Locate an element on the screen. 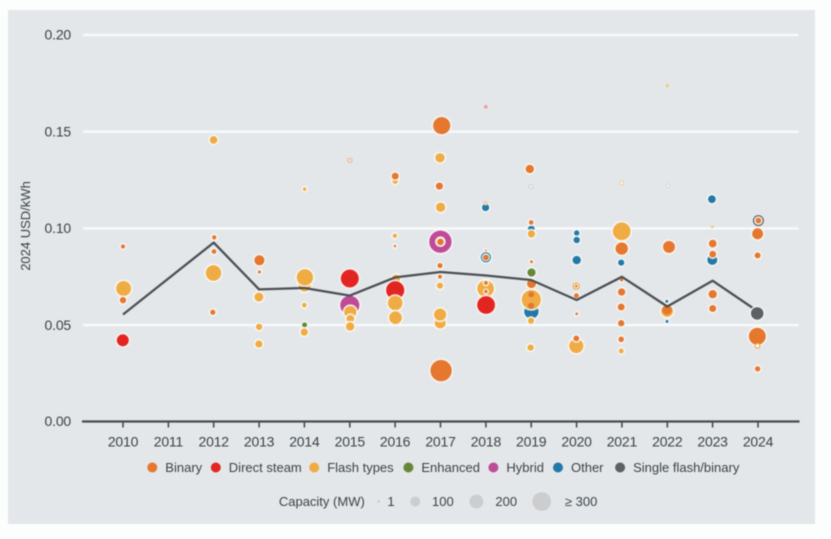 Image resolution: width=831 pixels, height=539 pixels. svg-text: ≥ 300 is located at coordinates (581, 501).